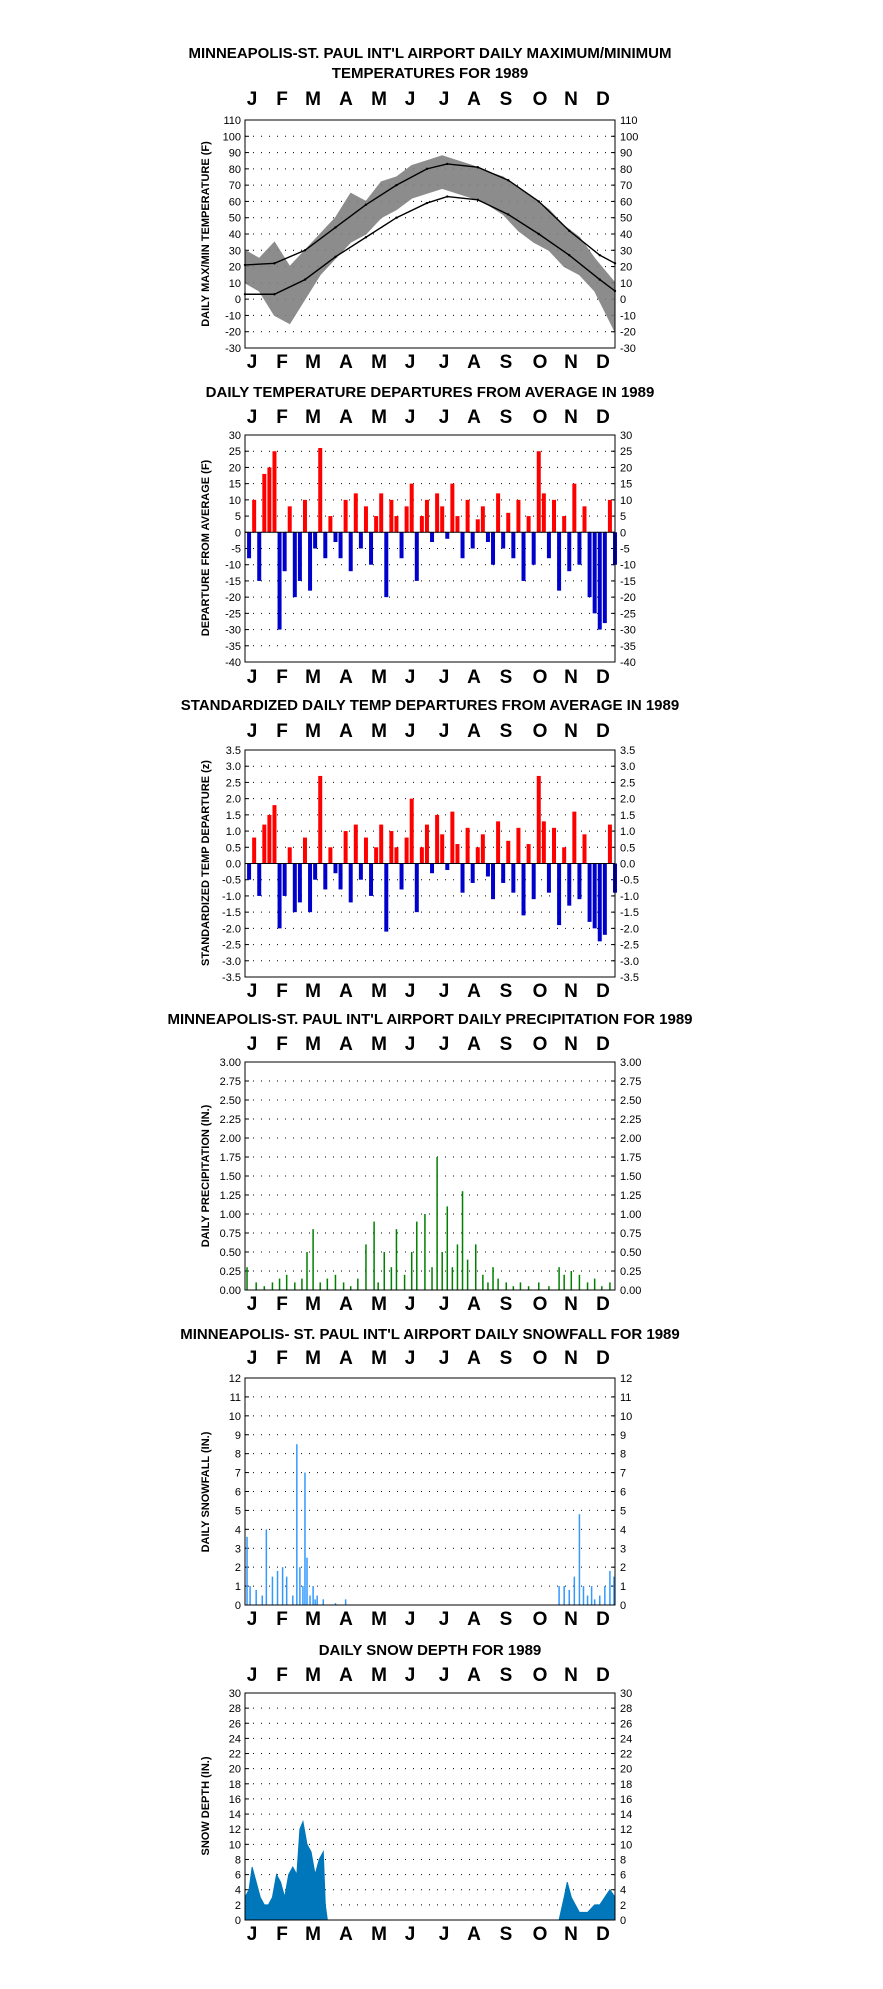  What do you see at coordinates (626, 1830) in the screenshot?
I see `y-tick-label-right: 12` at bounding box center [626, 1830].